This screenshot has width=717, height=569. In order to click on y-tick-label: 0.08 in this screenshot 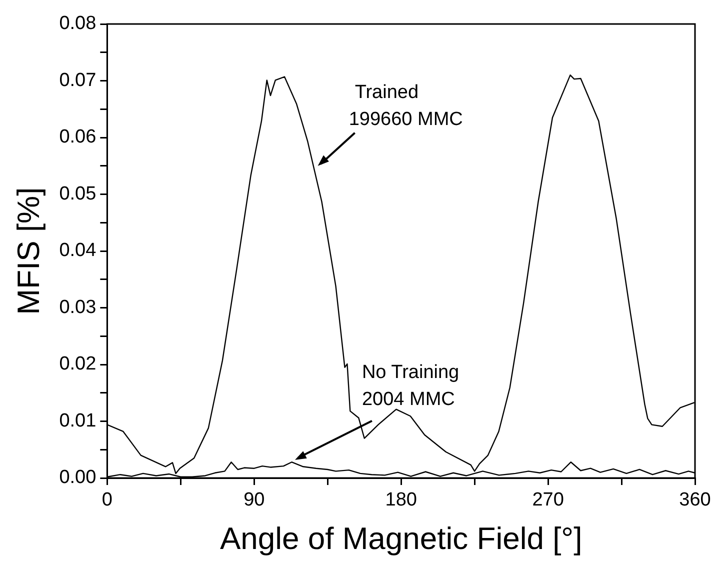, I will do `click(77, 23)`.